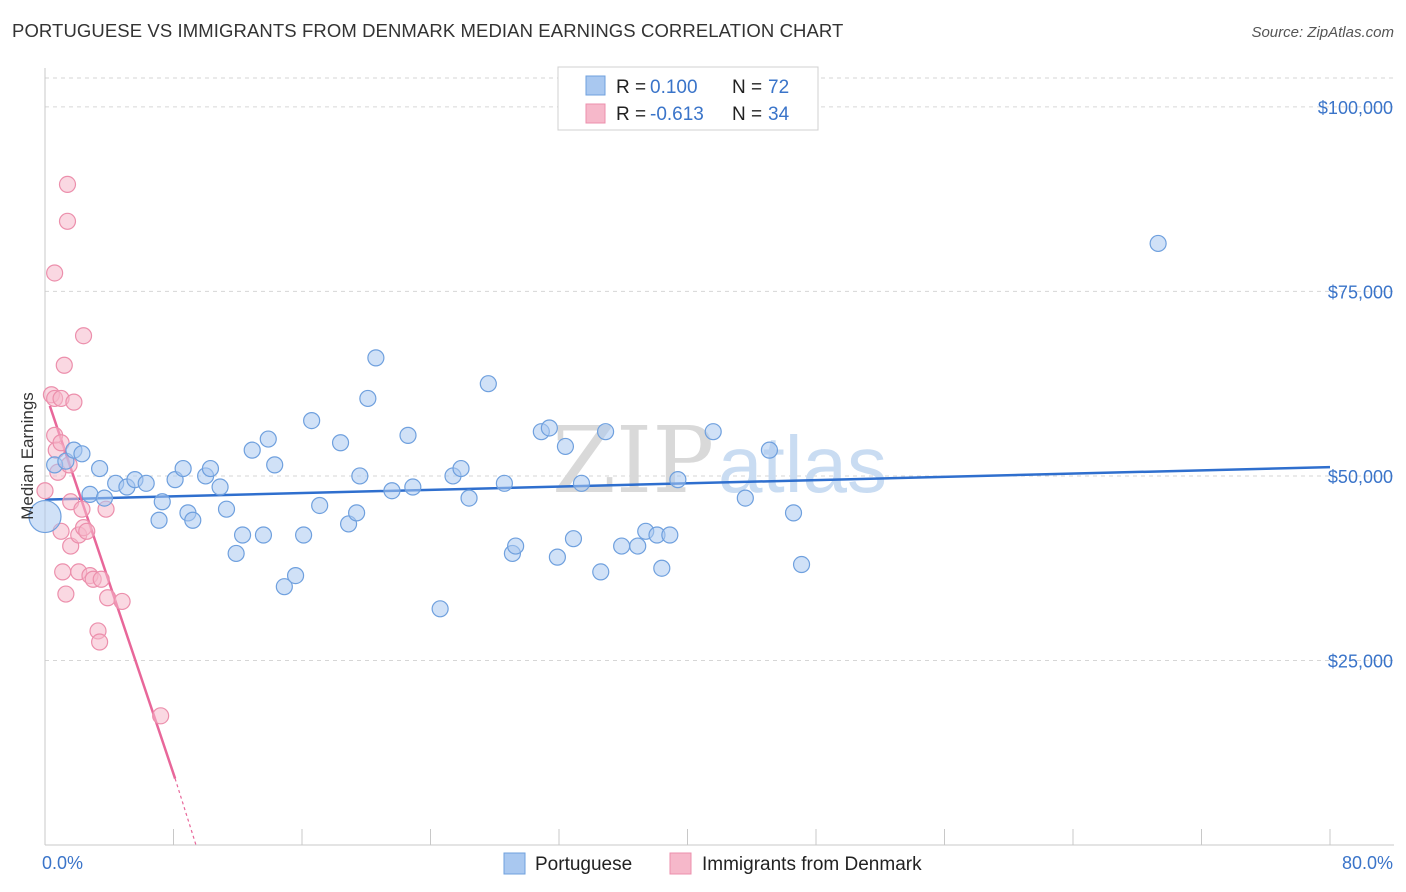 The width and height of the screenshot is (1406, 892). Describe the element at coordinates (680, 863) in the screenshot. I see `bottom-legend-swatch-denmark` at that location.